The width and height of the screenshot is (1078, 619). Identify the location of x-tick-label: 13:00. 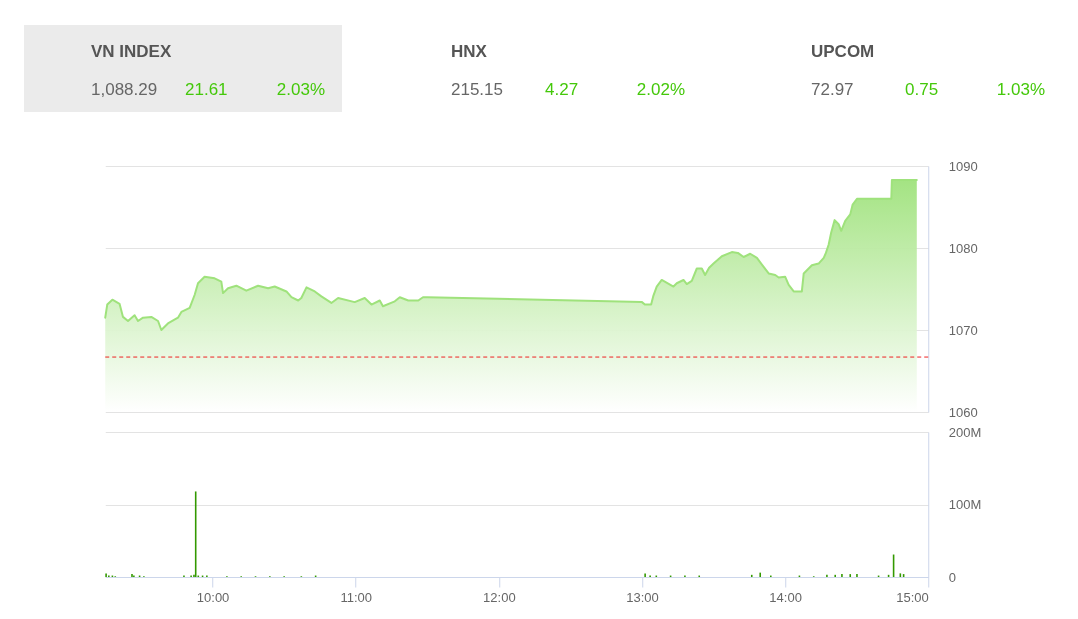
(642, 597).